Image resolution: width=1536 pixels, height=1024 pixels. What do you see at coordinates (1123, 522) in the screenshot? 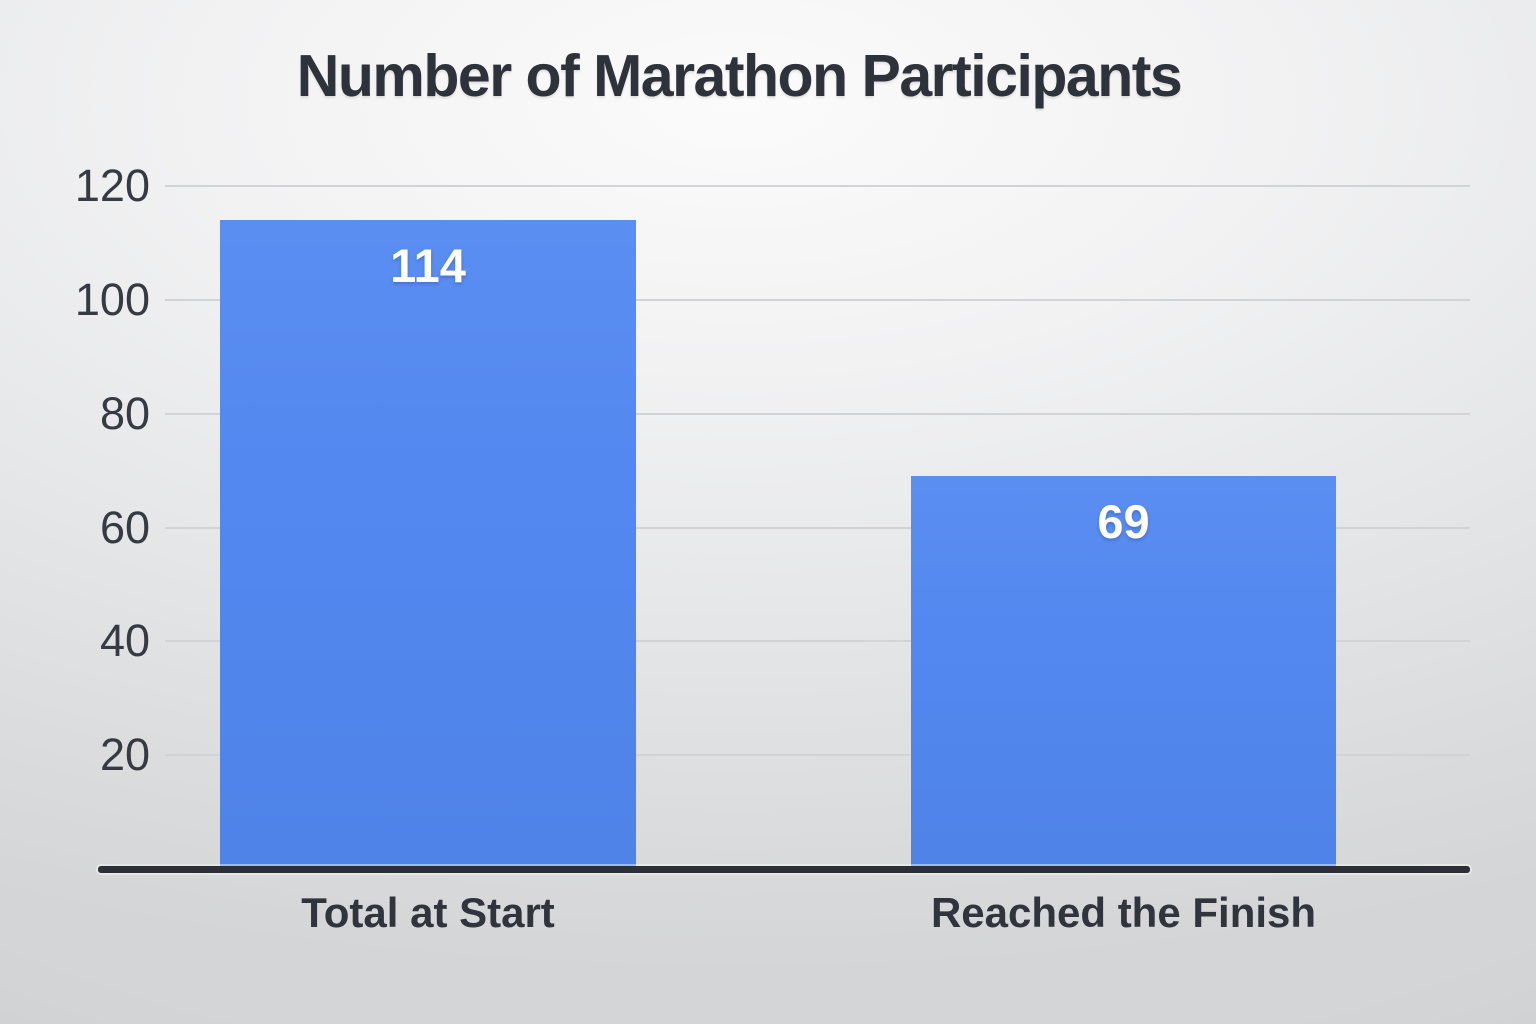
I see `bar-value-label-2: 69` at bounding box center [1123, 522].